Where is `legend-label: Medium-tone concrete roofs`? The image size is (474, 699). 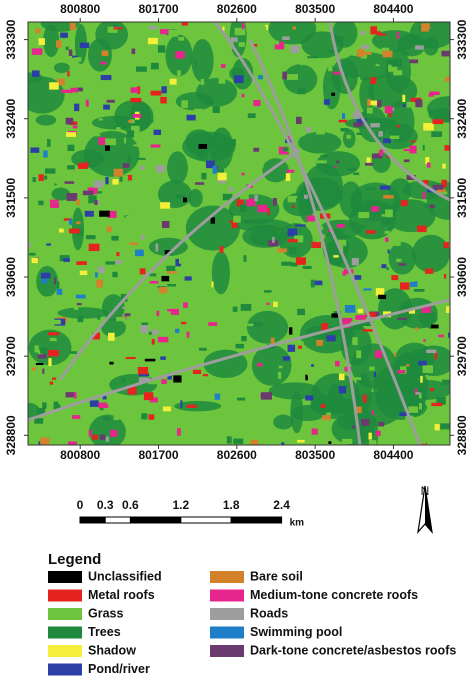 legend-label: Medium-tone concrete roofs is located at coordinates (334, 595).